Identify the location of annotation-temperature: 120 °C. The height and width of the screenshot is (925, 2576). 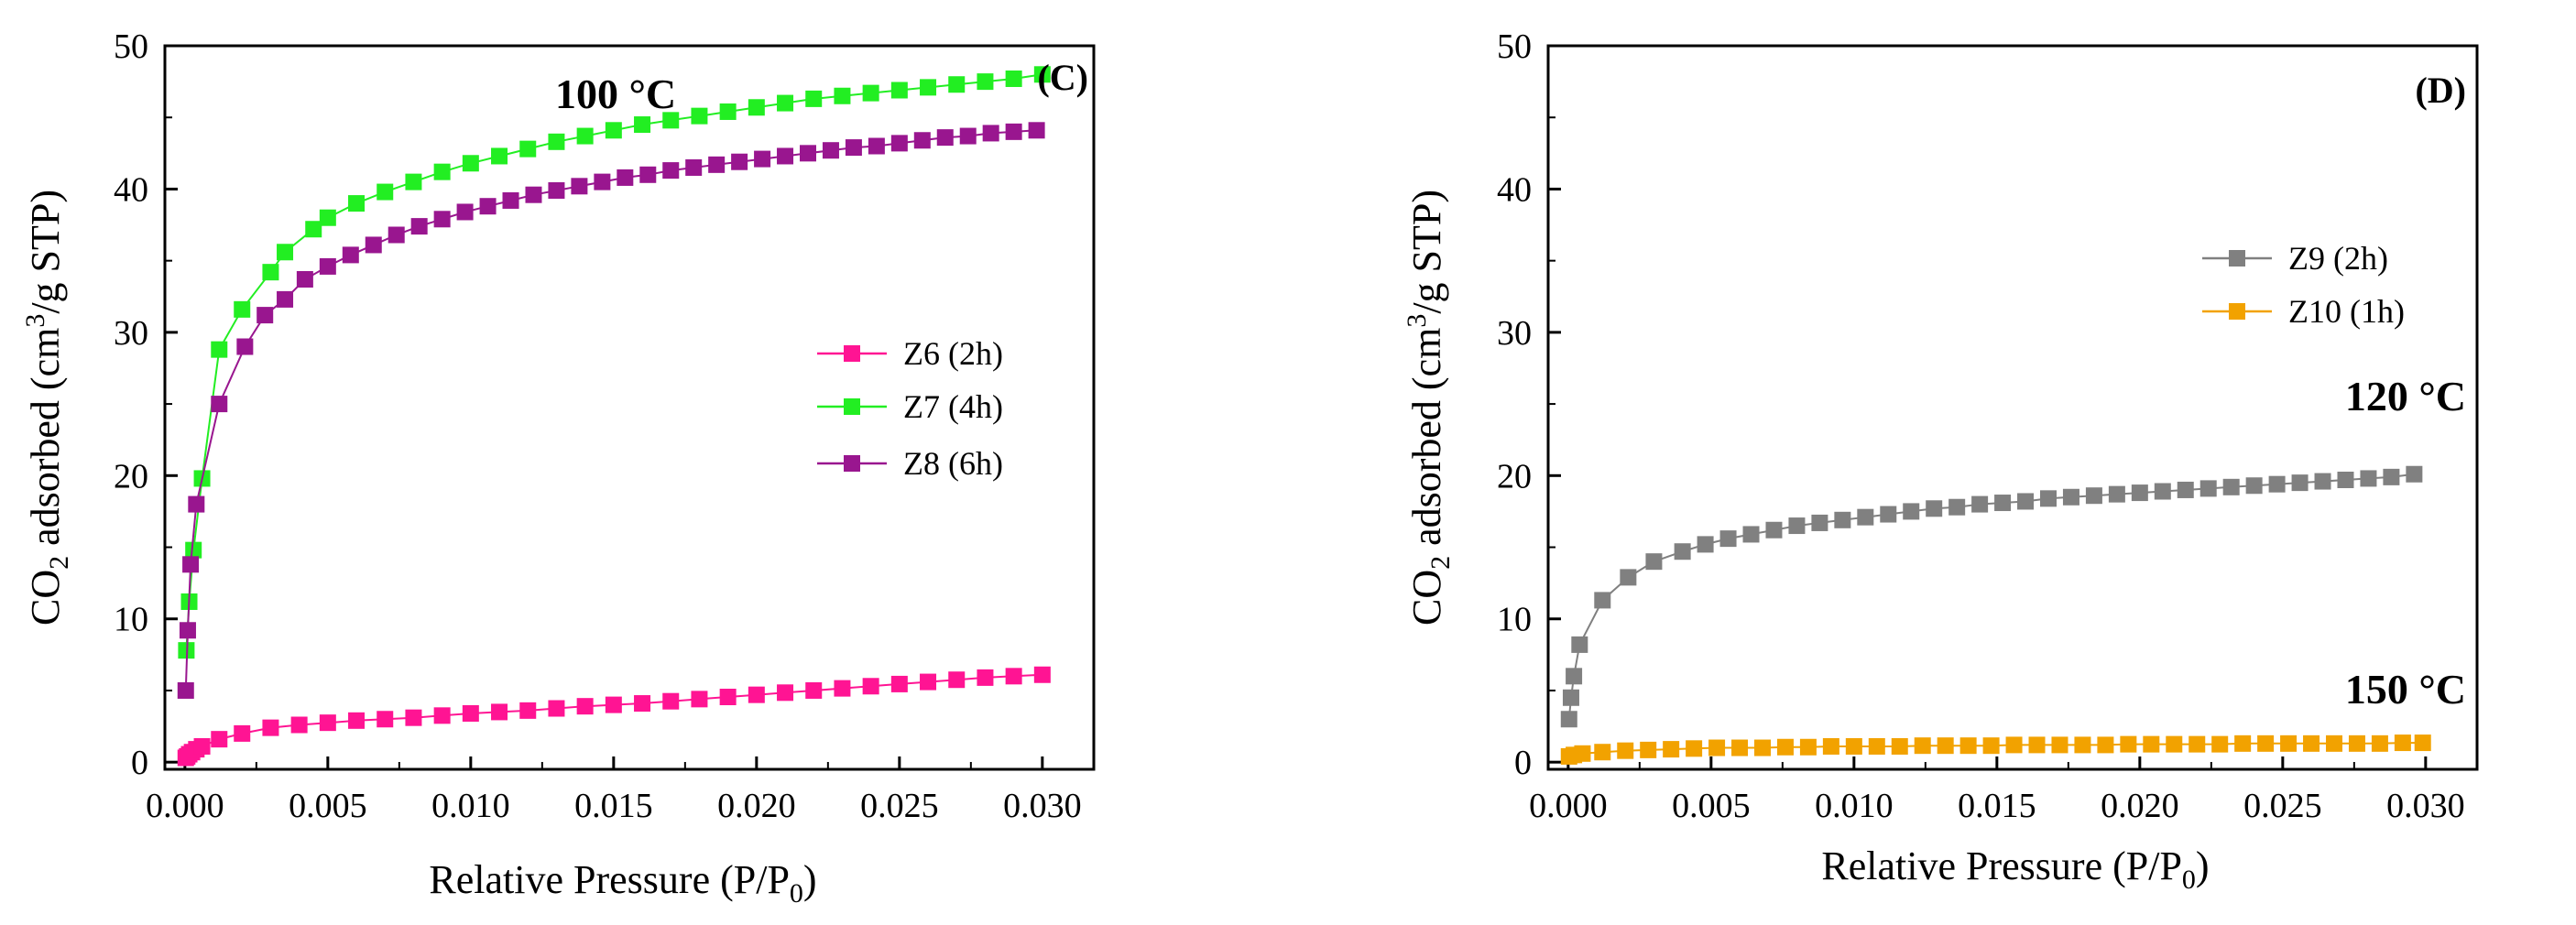
(2406, 396).